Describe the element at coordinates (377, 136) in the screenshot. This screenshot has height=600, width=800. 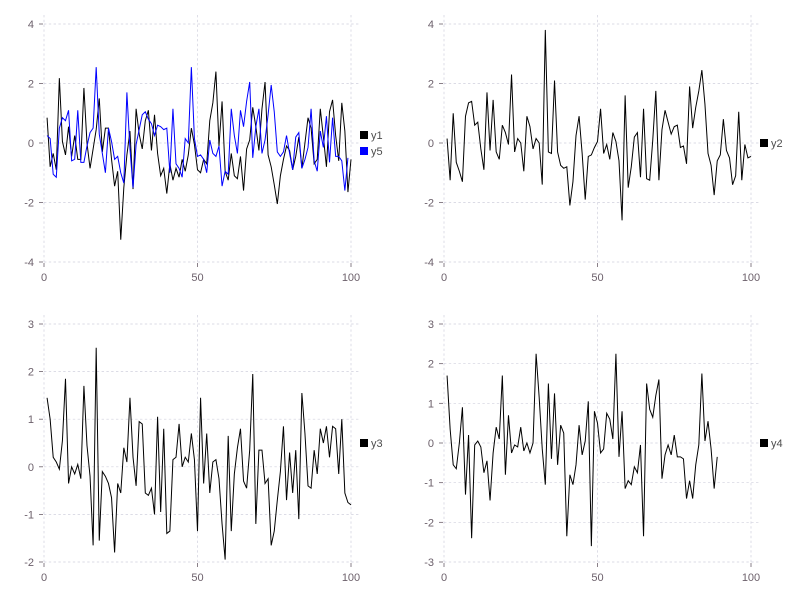
I see `legend-label-y1: y1` at that location.